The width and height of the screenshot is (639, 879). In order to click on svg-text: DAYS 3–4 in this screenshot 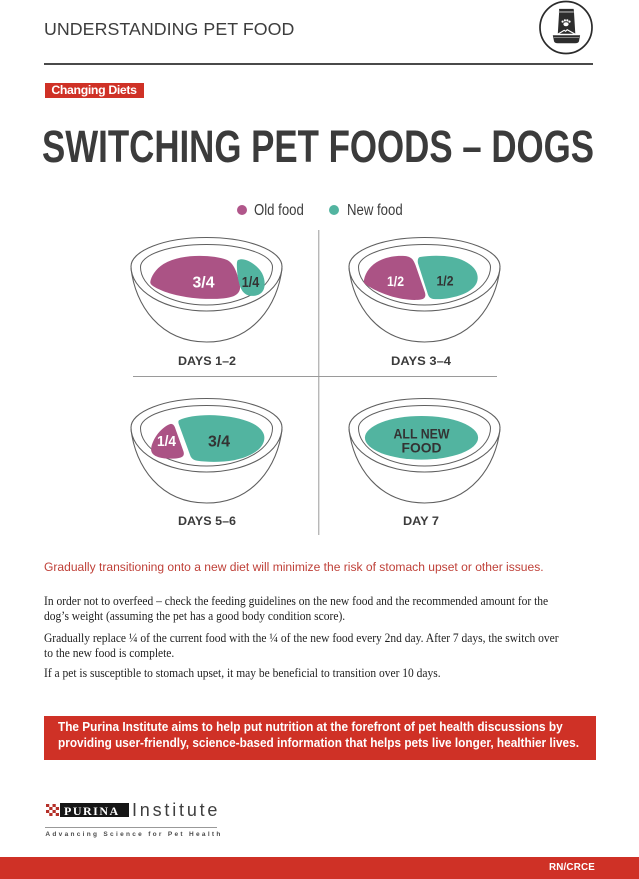, I will do `click(421, 361)`.